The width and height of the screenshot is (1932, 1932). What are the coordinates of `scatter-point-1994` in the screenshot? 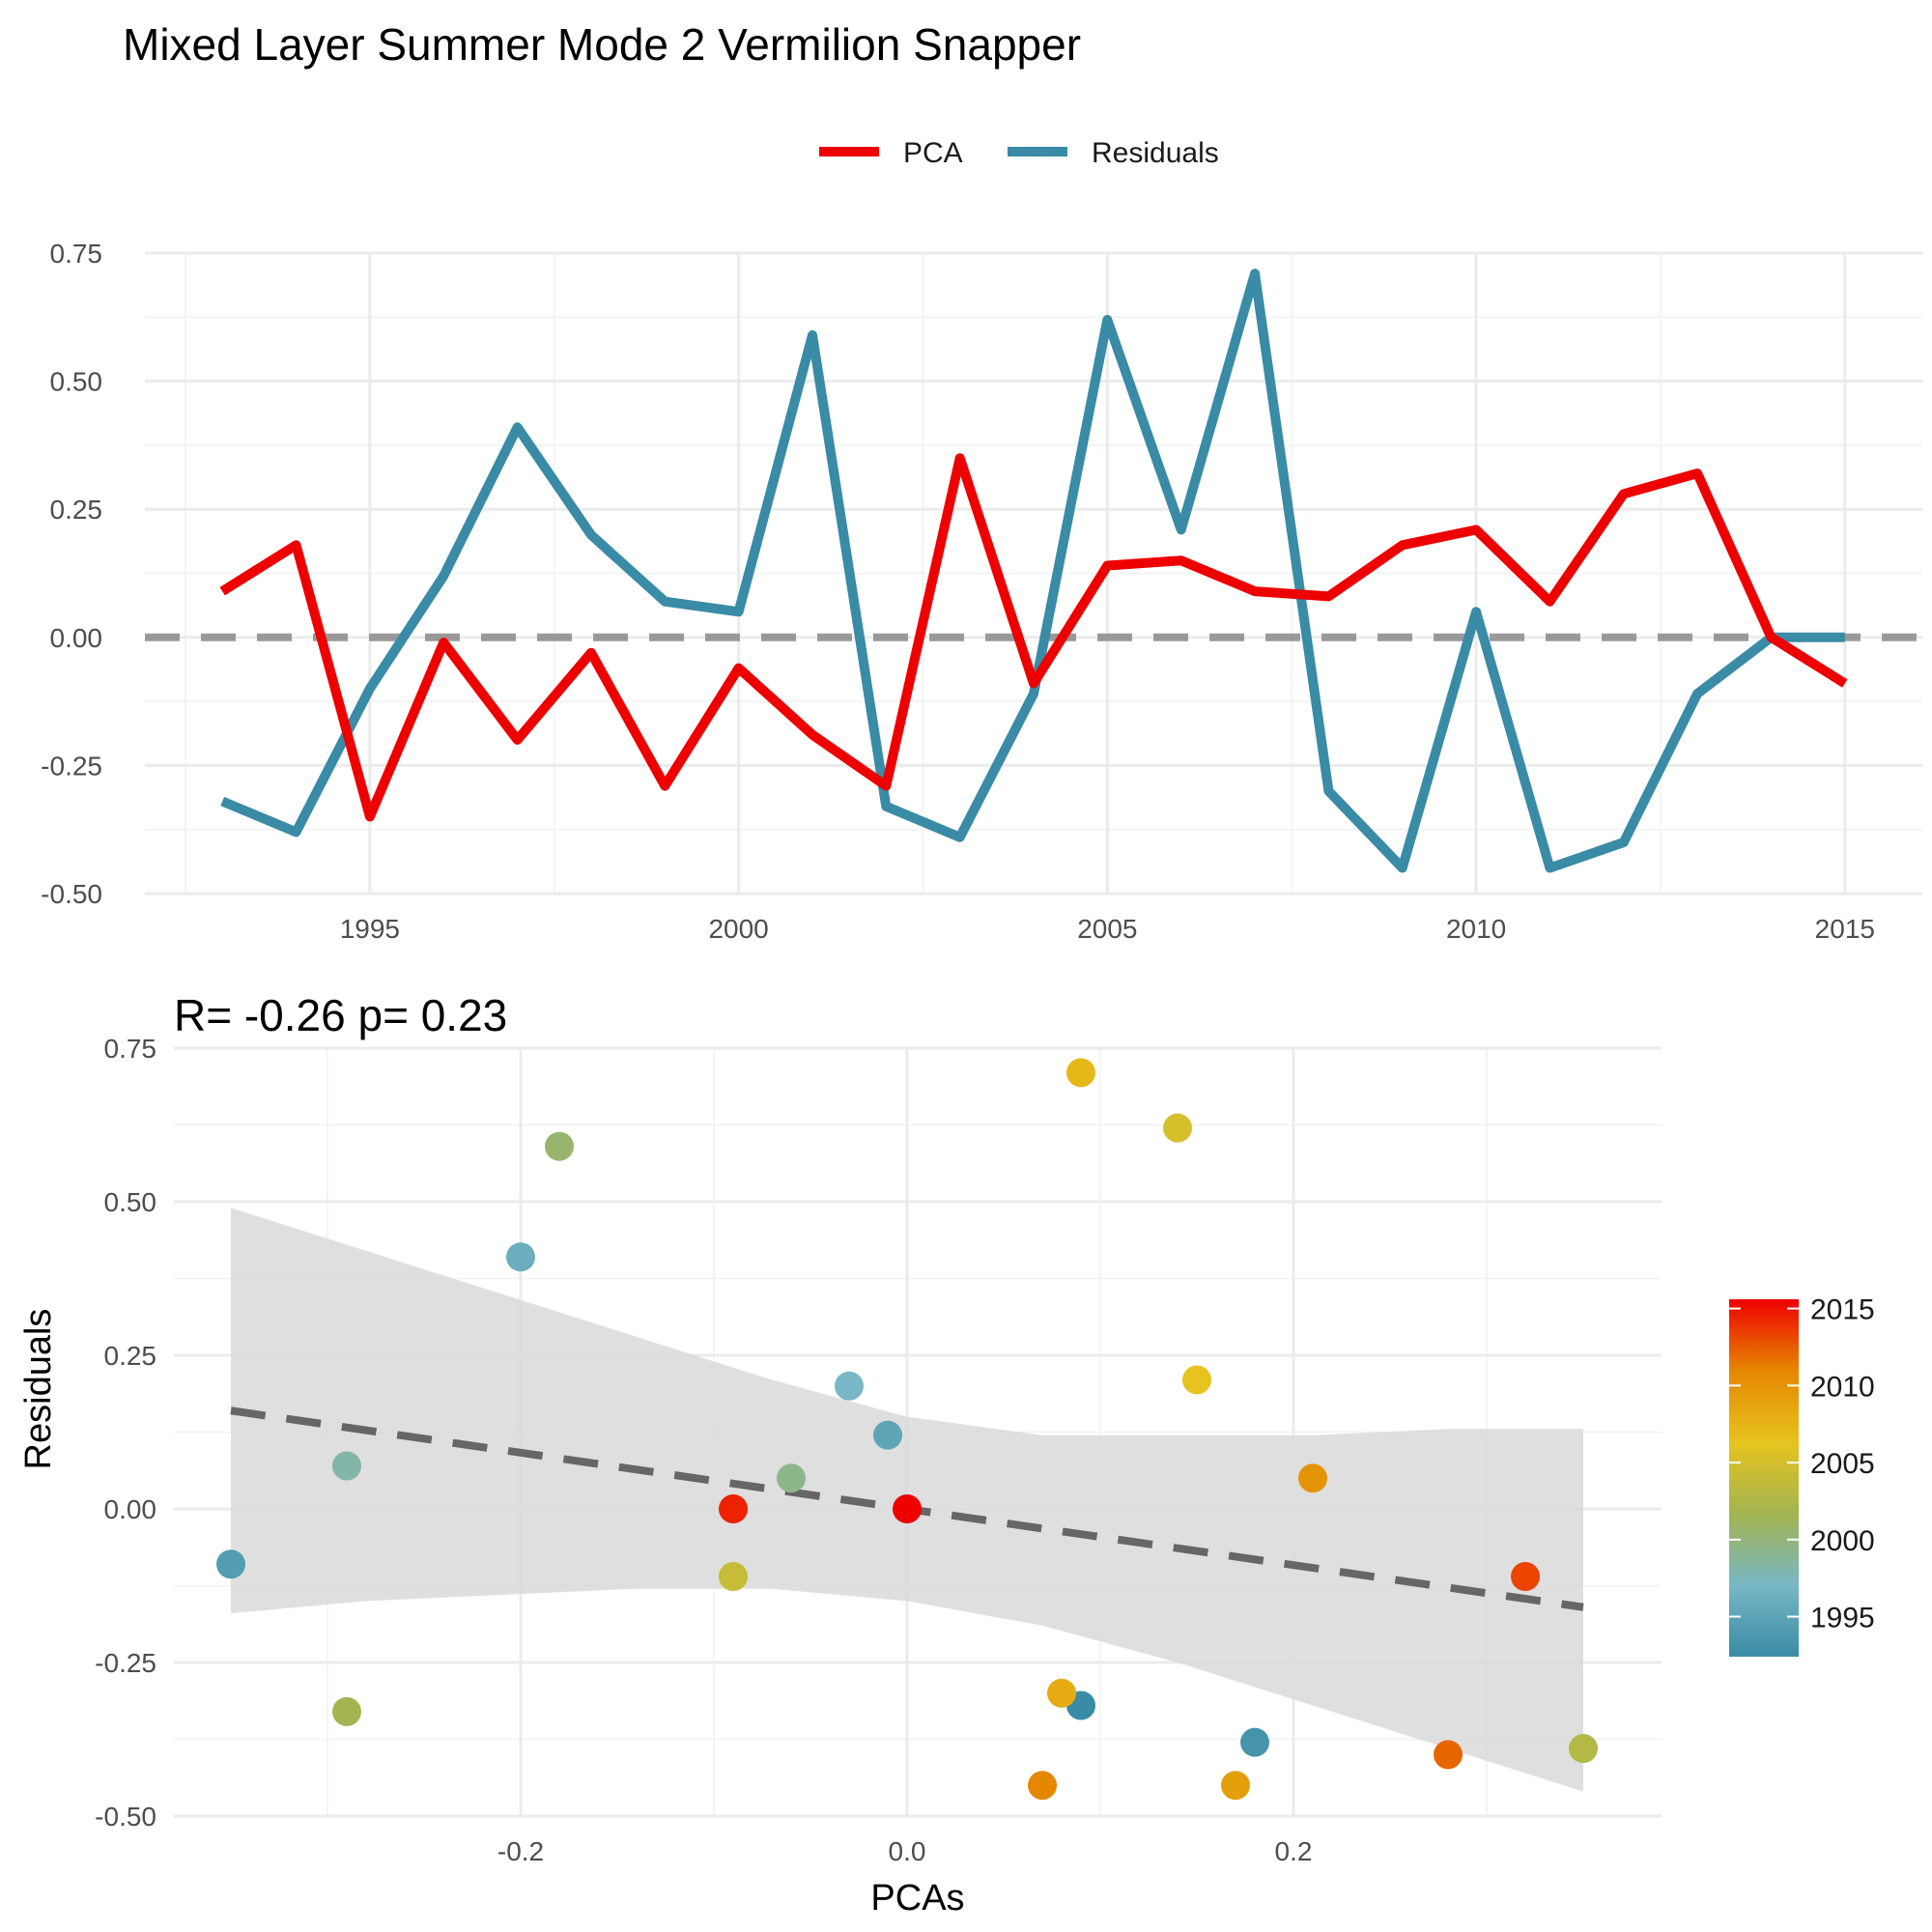 It's located at (1254, 1742).